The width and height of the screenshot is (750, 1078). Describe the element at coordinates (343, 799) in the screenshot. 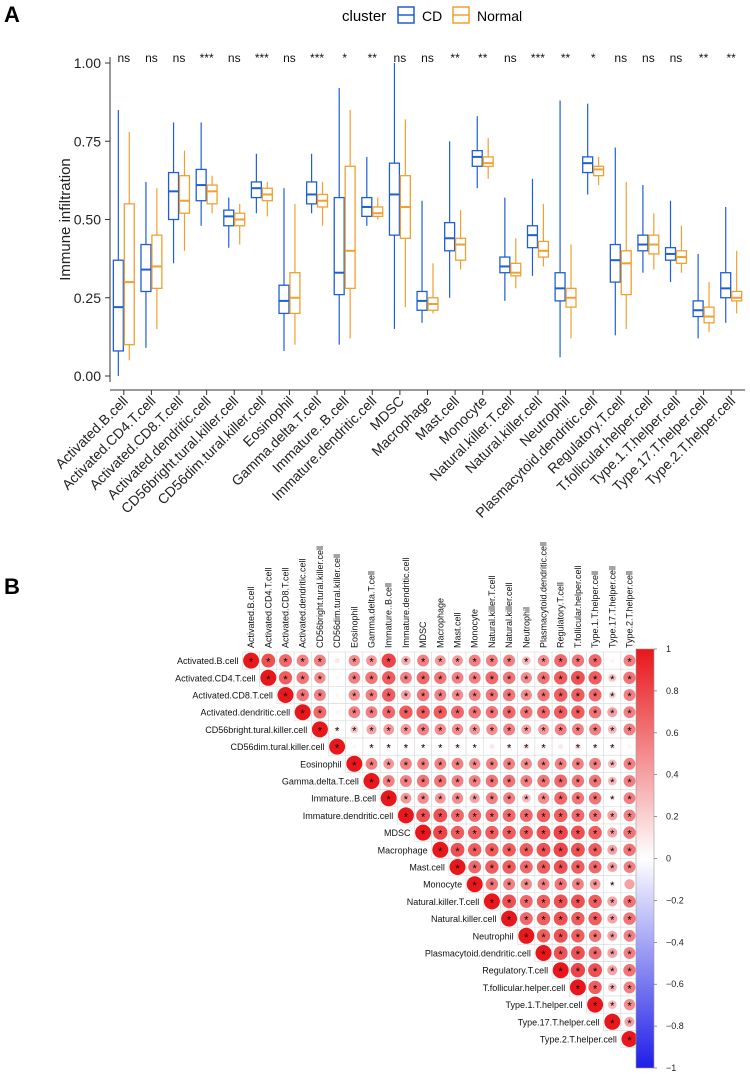

I see `row-label: Immature..B.cell` at that location.